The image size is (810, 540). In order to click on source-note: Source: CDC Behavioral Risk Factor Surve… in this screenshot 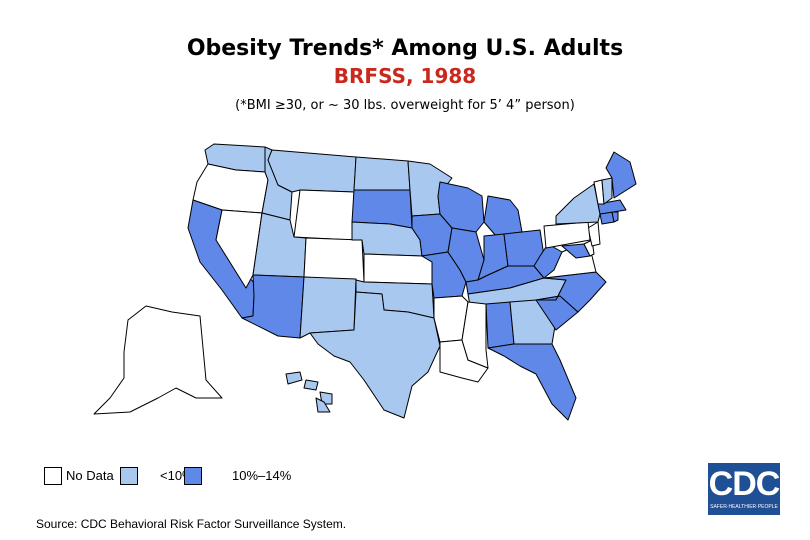, I will do `click(191, 524)`.